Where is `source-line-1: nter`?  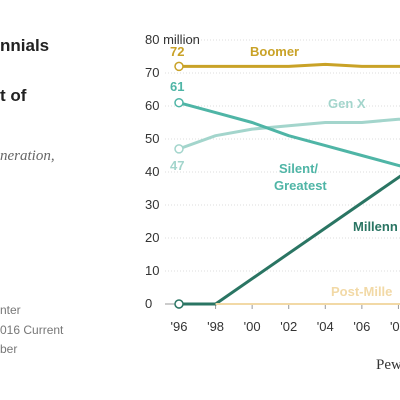 source-line-1: nter is located at coordinates (10, 310).